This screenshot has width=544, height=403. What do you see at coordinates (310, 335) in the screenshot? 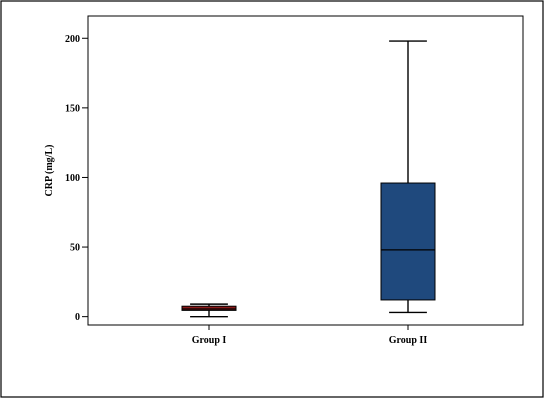
I see `x-axis: Group I Group II` at bounding box center [310, 335].